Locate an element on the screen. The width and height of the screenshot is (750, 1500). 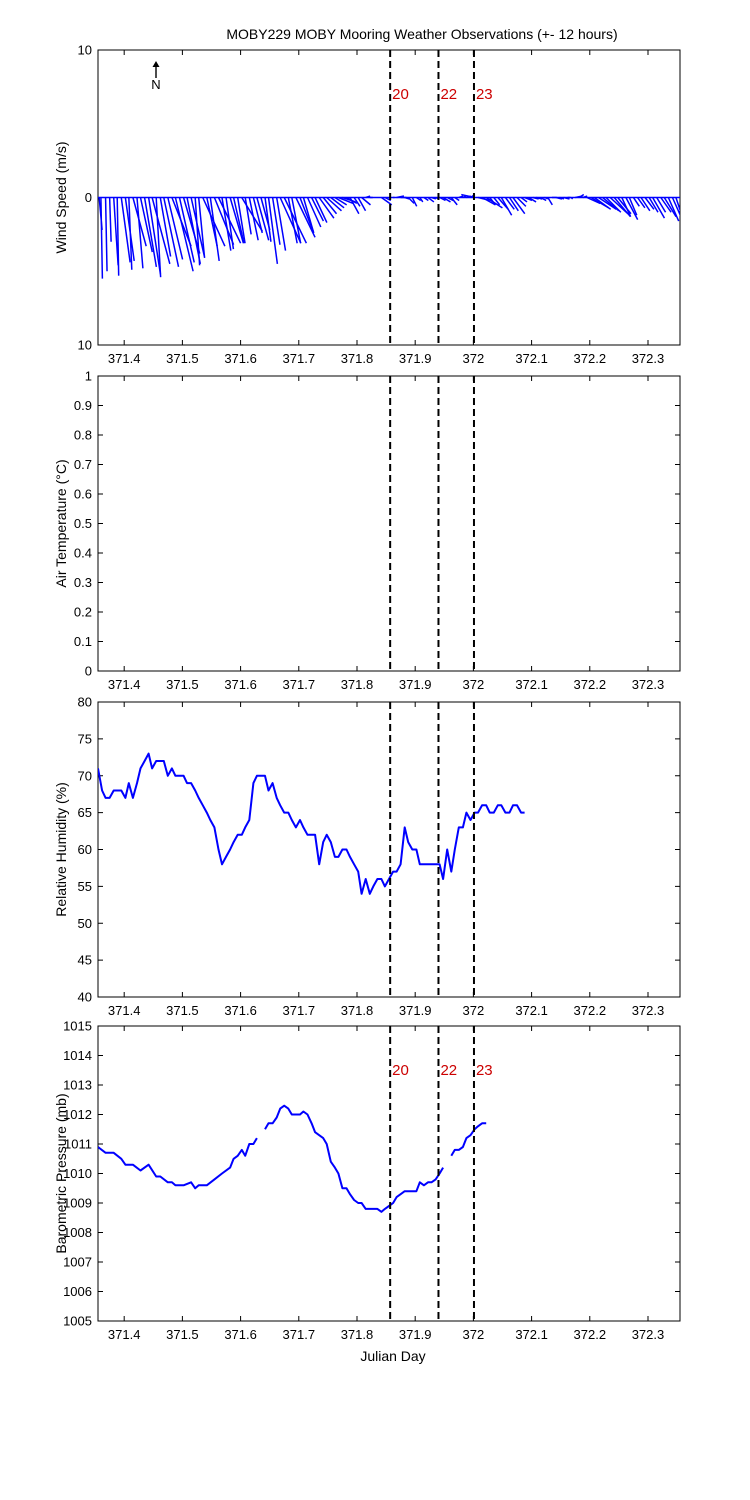
y-tick-label: 1 is located at coordinates (88, 376).